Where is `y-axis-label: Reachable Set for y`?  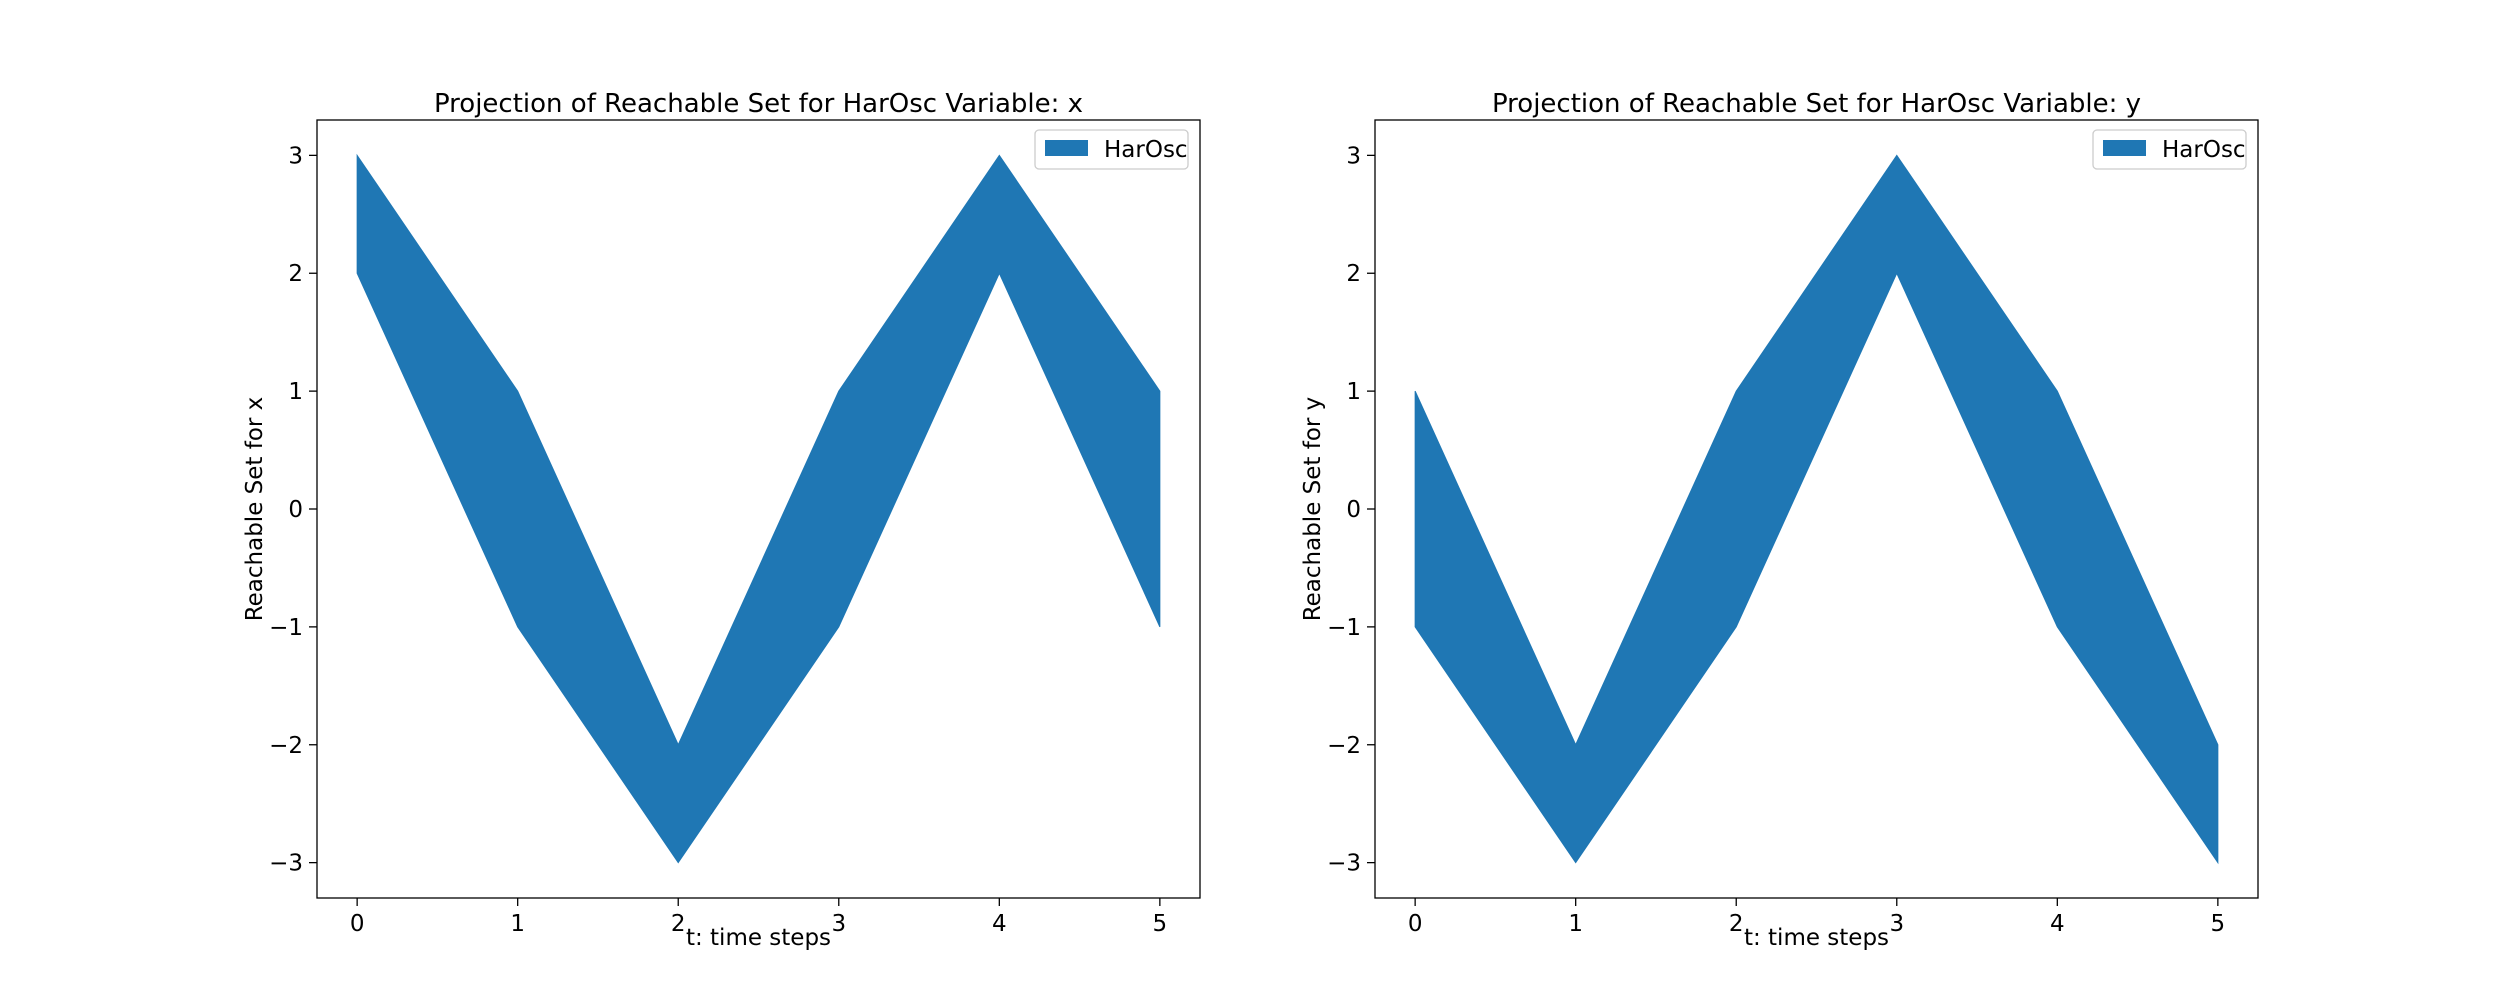
y-axis-label: Reachable Set for y is located at coordinates (1313, 509).